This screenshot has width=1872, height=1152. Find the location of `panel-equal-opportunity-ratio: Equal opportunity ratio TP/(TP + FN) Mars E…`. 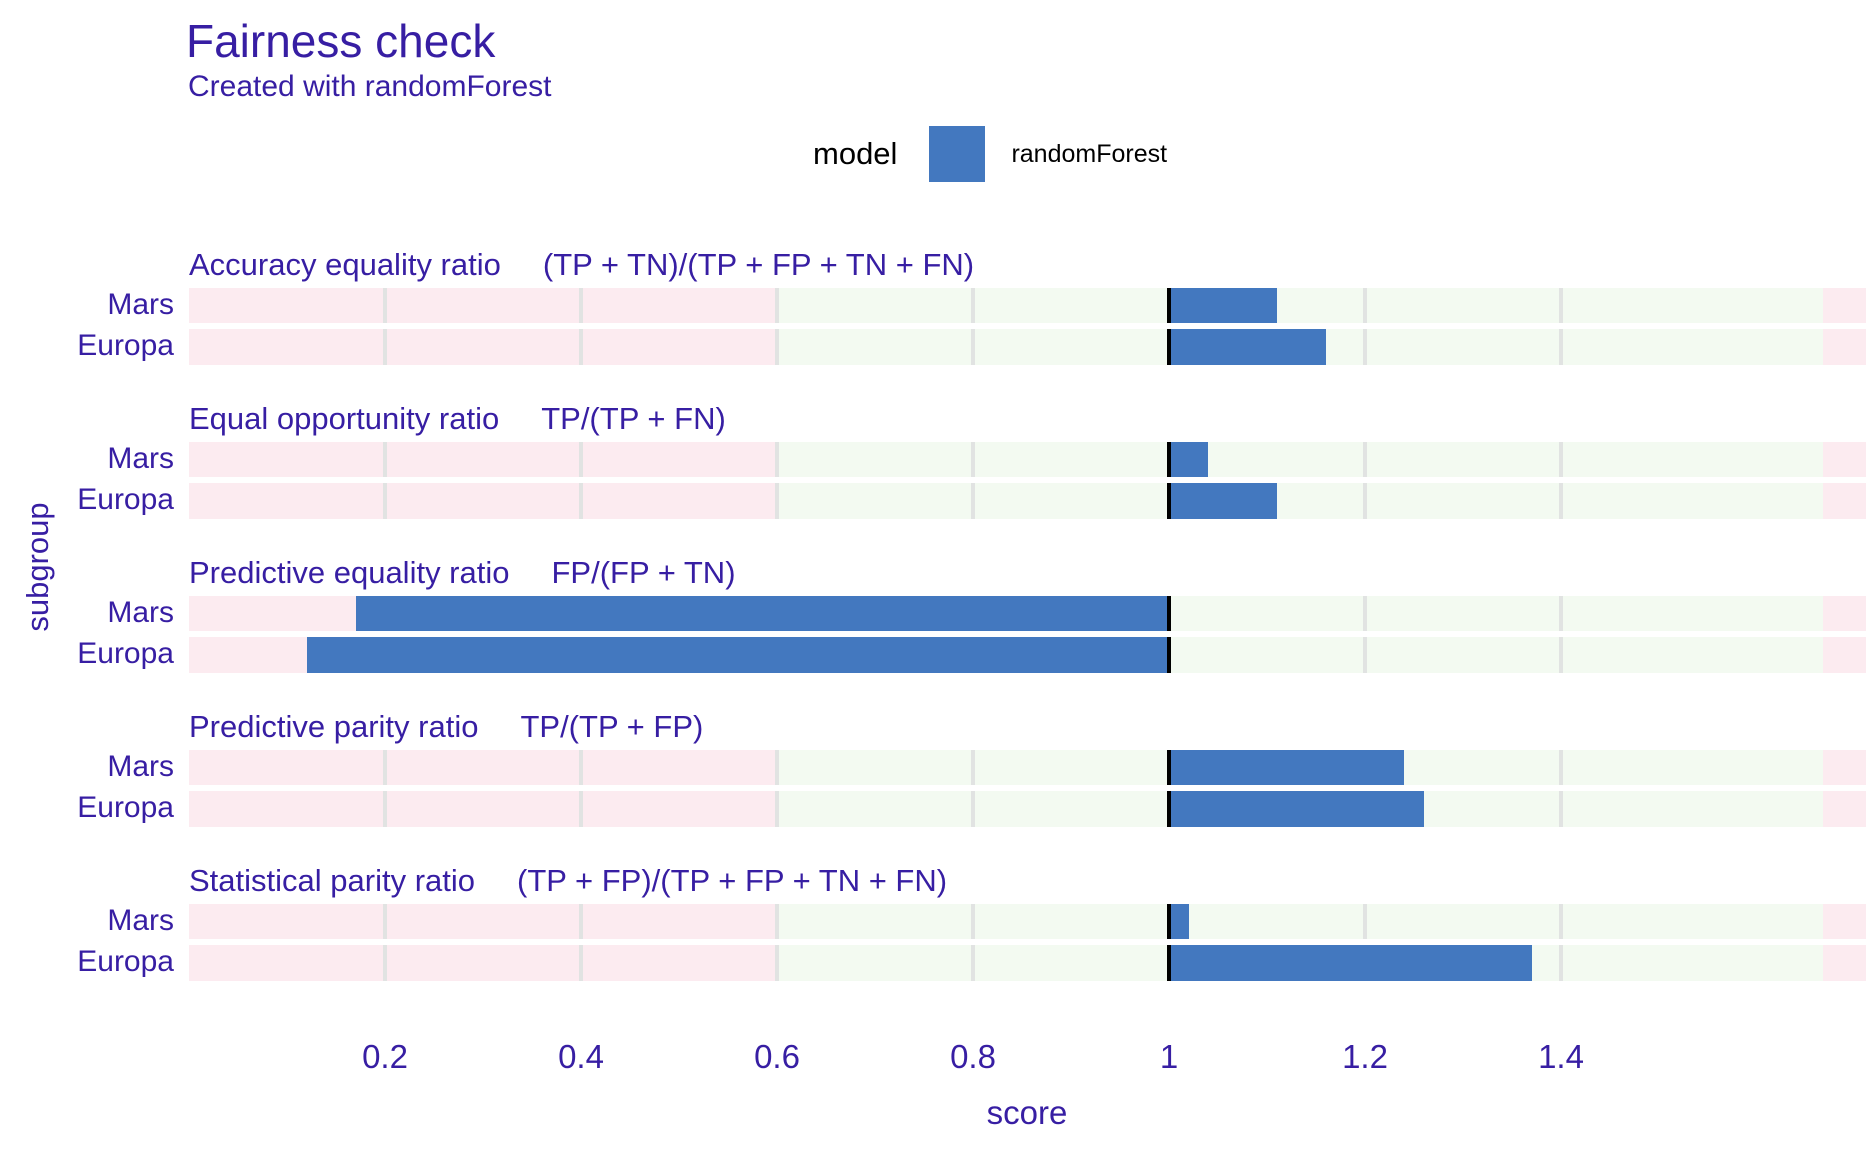

panel-equal-opportunity-ratio: Equal opportunity ratio TP/(TP + FN) Mars E… is located at coordinates (936, 463).